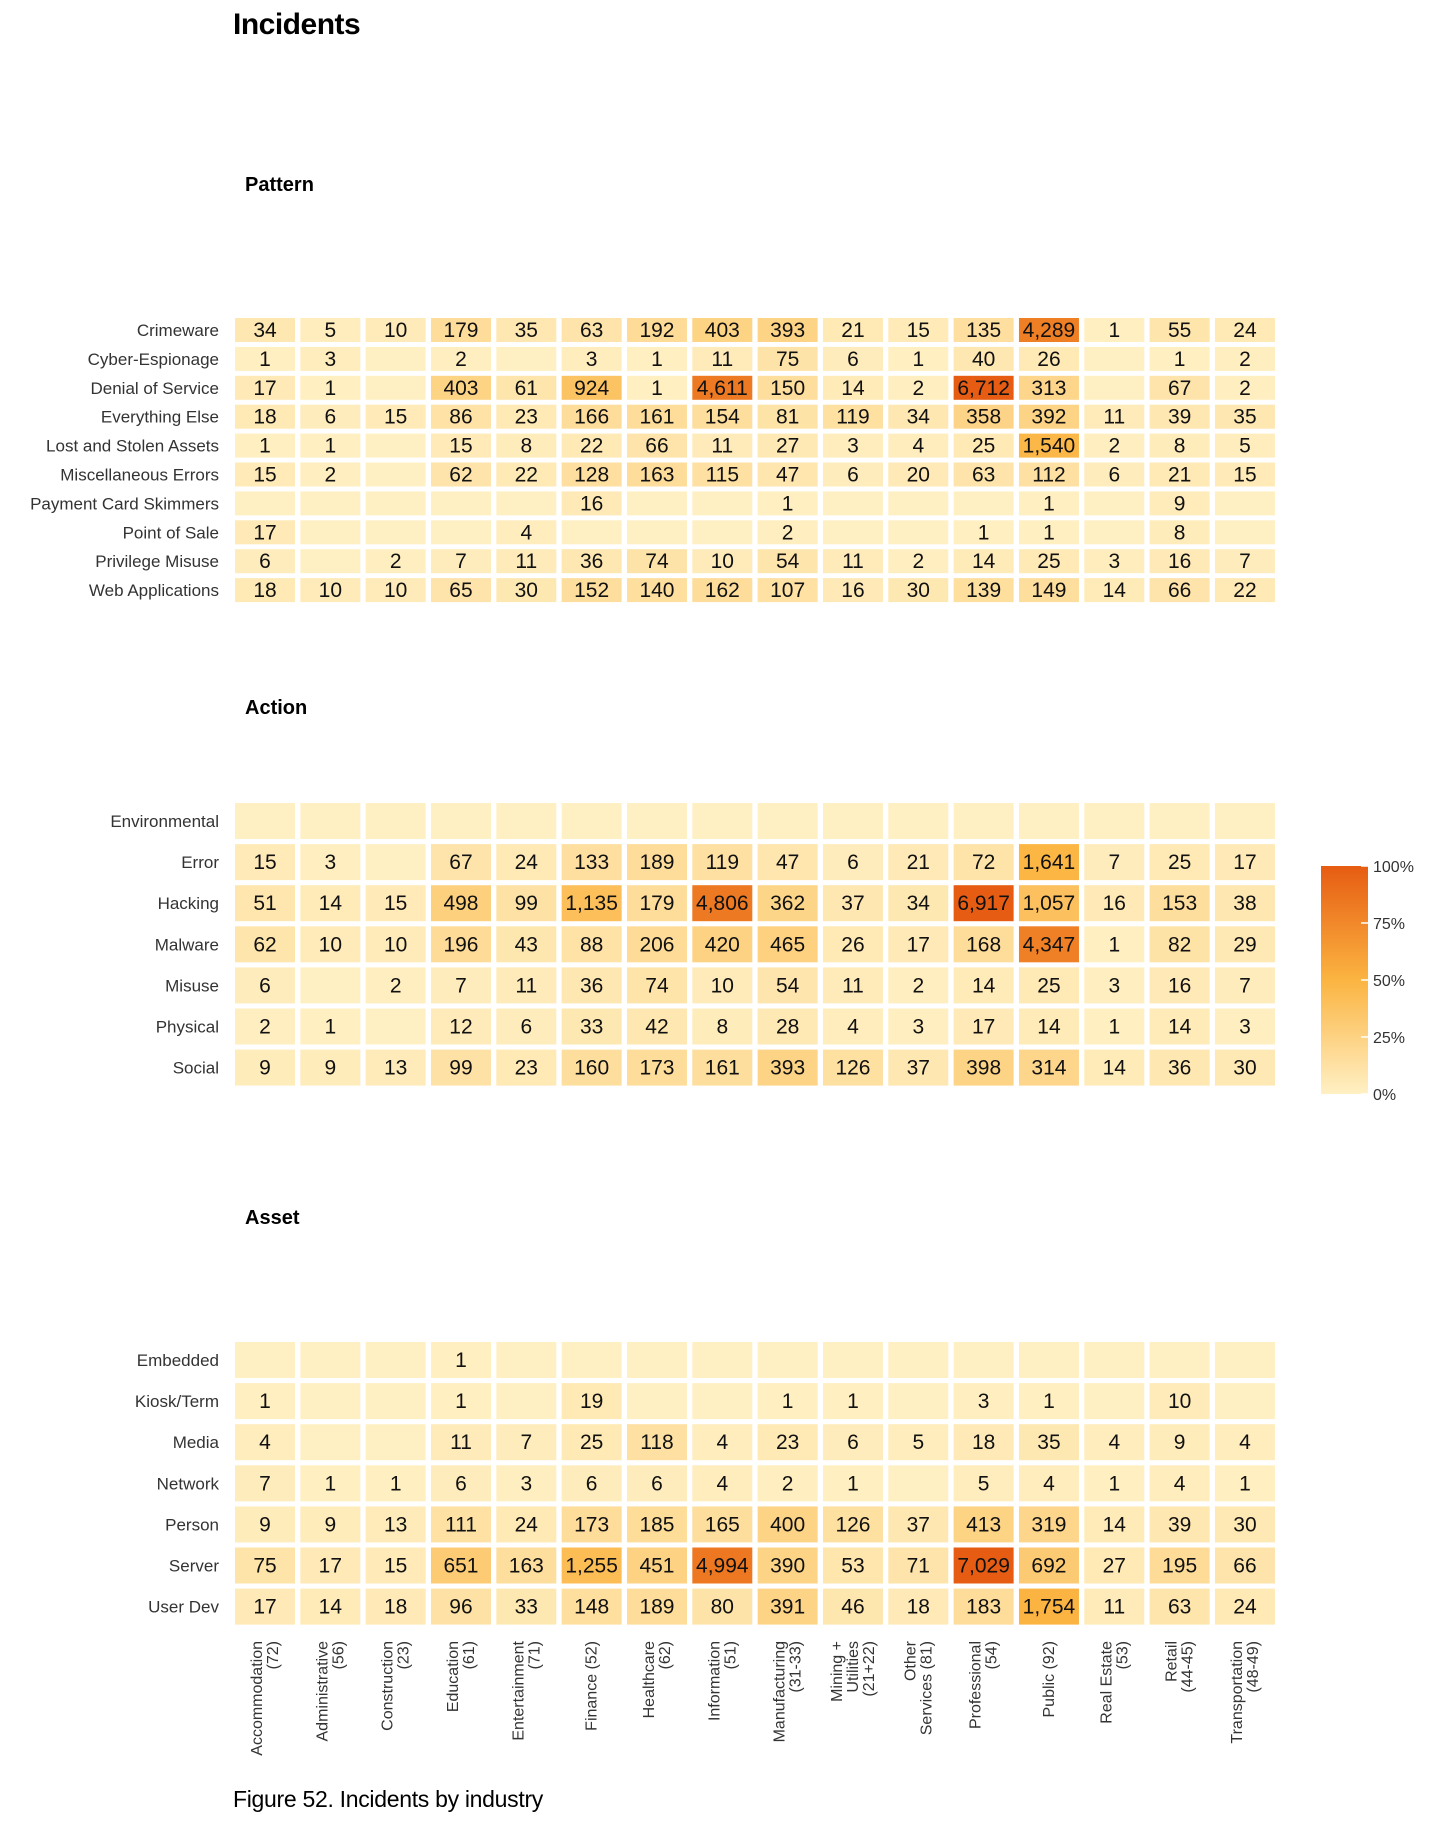 This screenshot has width=1440, height=1824. What do you see at coordinates (983, 388) in the screenshot?
I see `cell-value: 6,712` at bounding box center [983, 388].